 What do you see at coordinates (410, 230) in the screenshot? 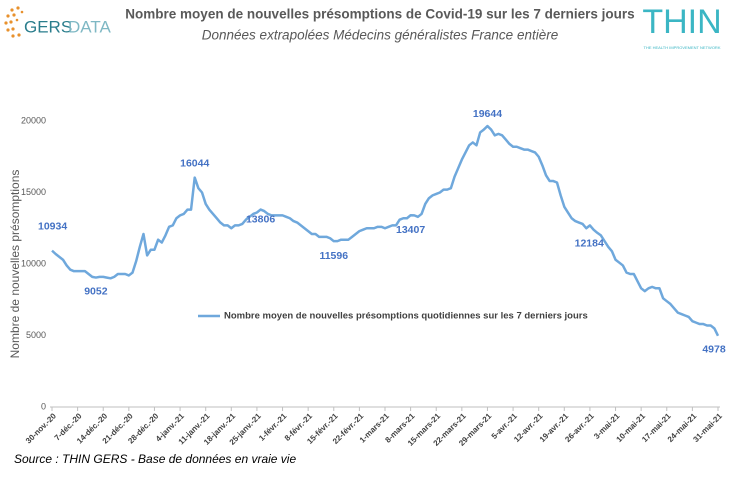
I see `data-label: 13407` at bounding box center [410, 230].